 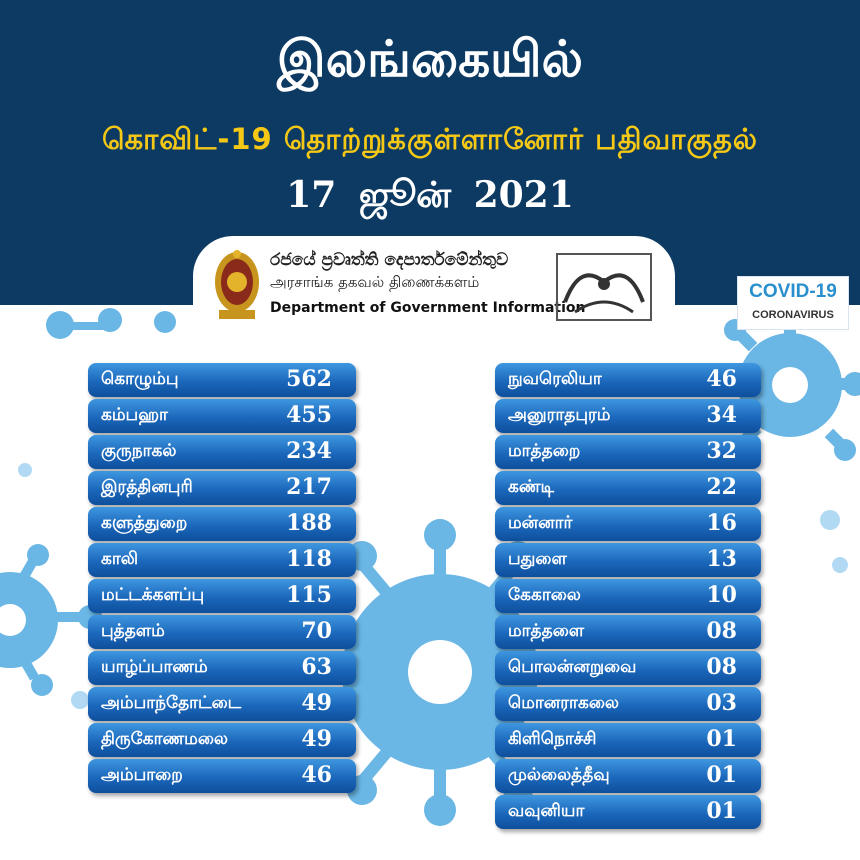 What do you see at coordinates (544, 451) in the screenshot?
I see `district-name: மாத்தறை` at bounding box center [544, 451].